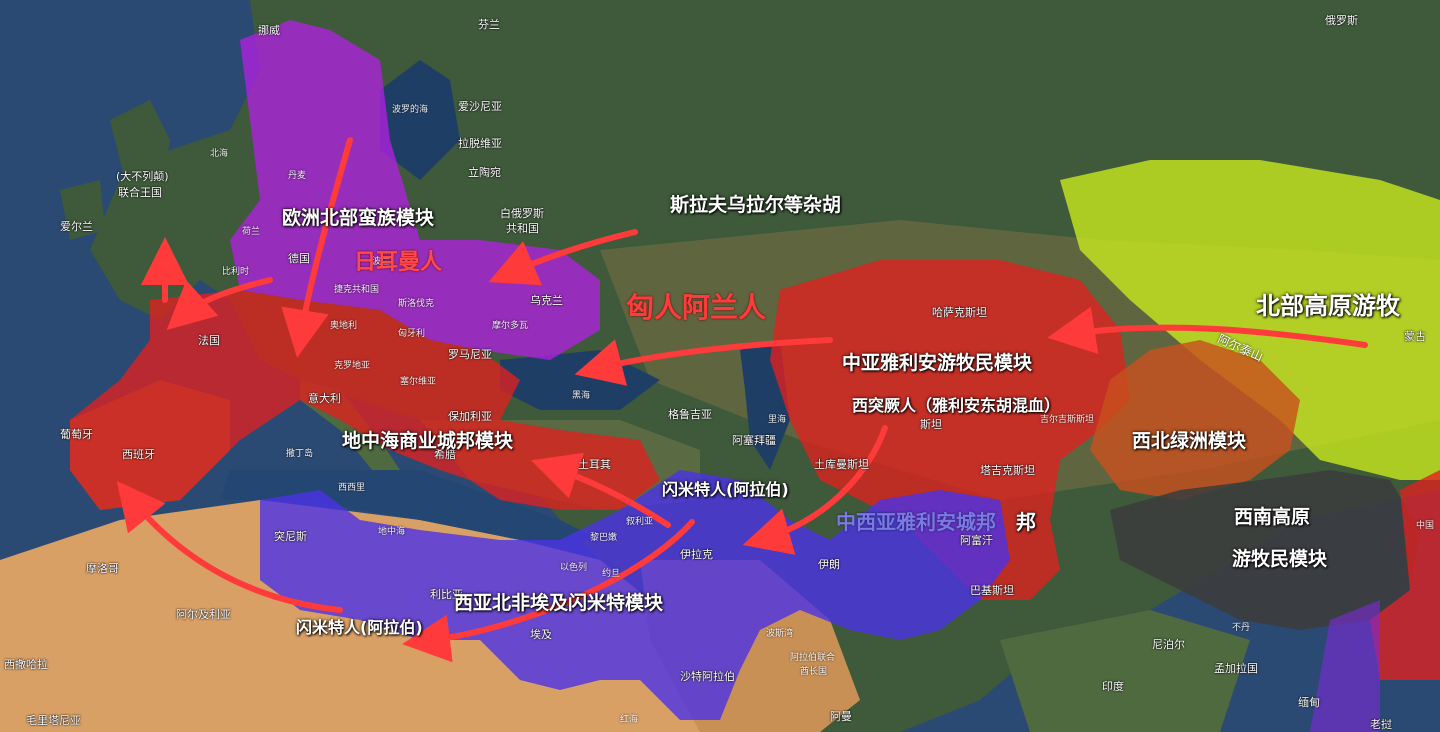 The width and height of the screenshot is (1440, 732). I want to click on arrow-slavs, so click(563, 257).